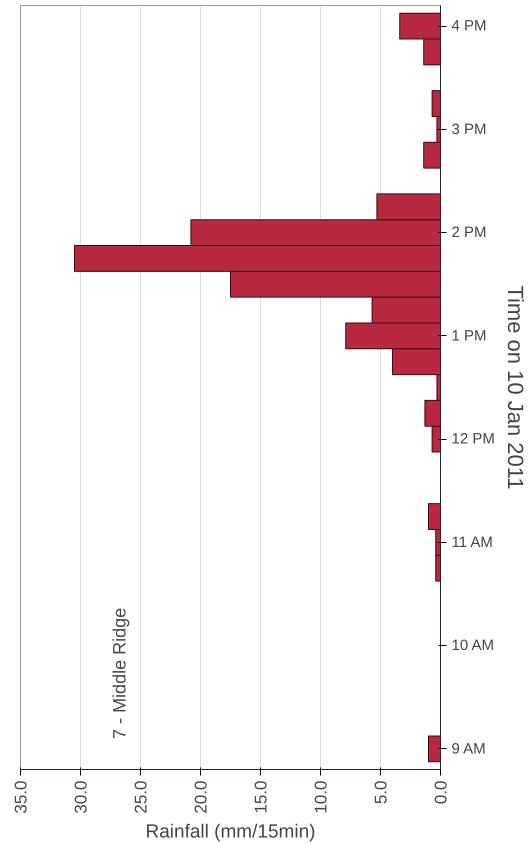 This screenshot has height=845, width=530. What do you see at coordinates (21, 797) in the screenshot?
I see `x-tick-label: 35.0` at bounding box center [21, 797].